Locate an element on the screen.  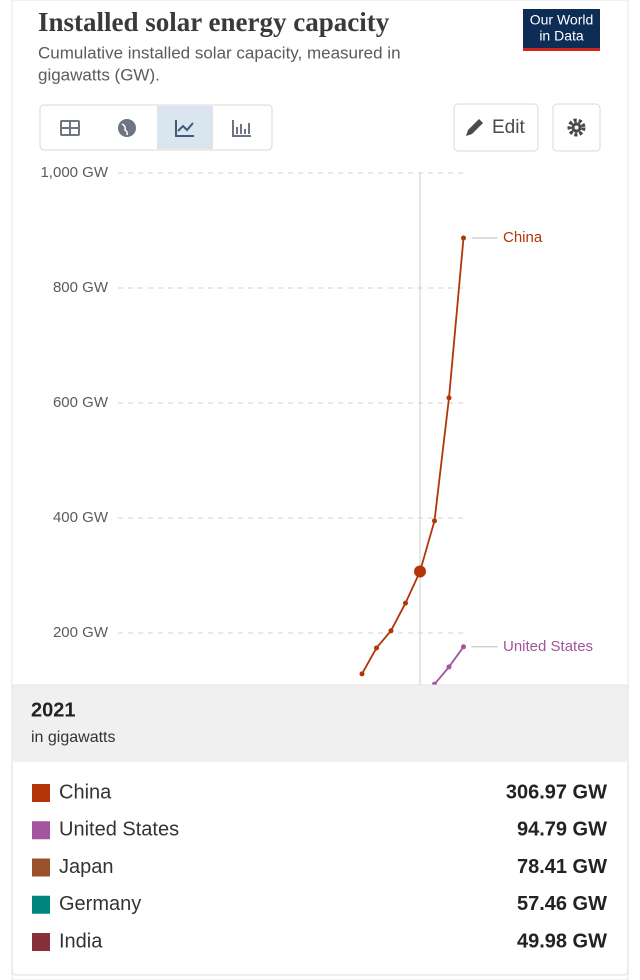
logo-text: Our World is located at coordinates (562, 20).